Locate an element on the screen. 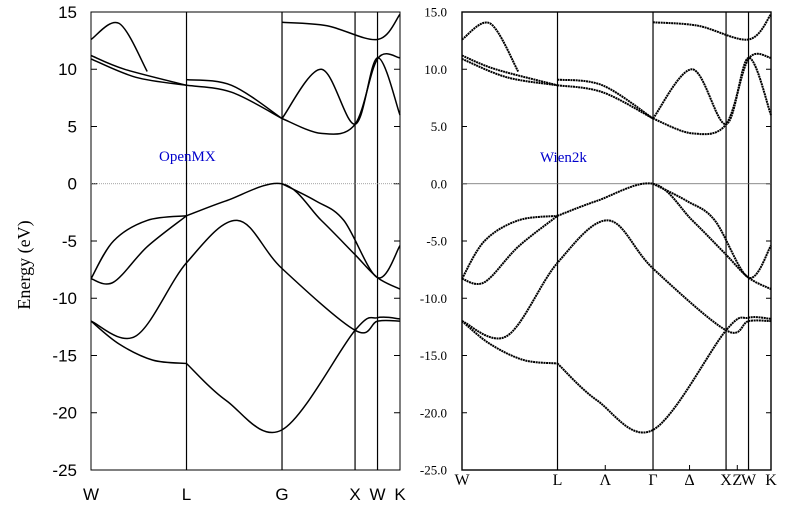  y-tick-label: 15 is located at coordinates (67, 12).